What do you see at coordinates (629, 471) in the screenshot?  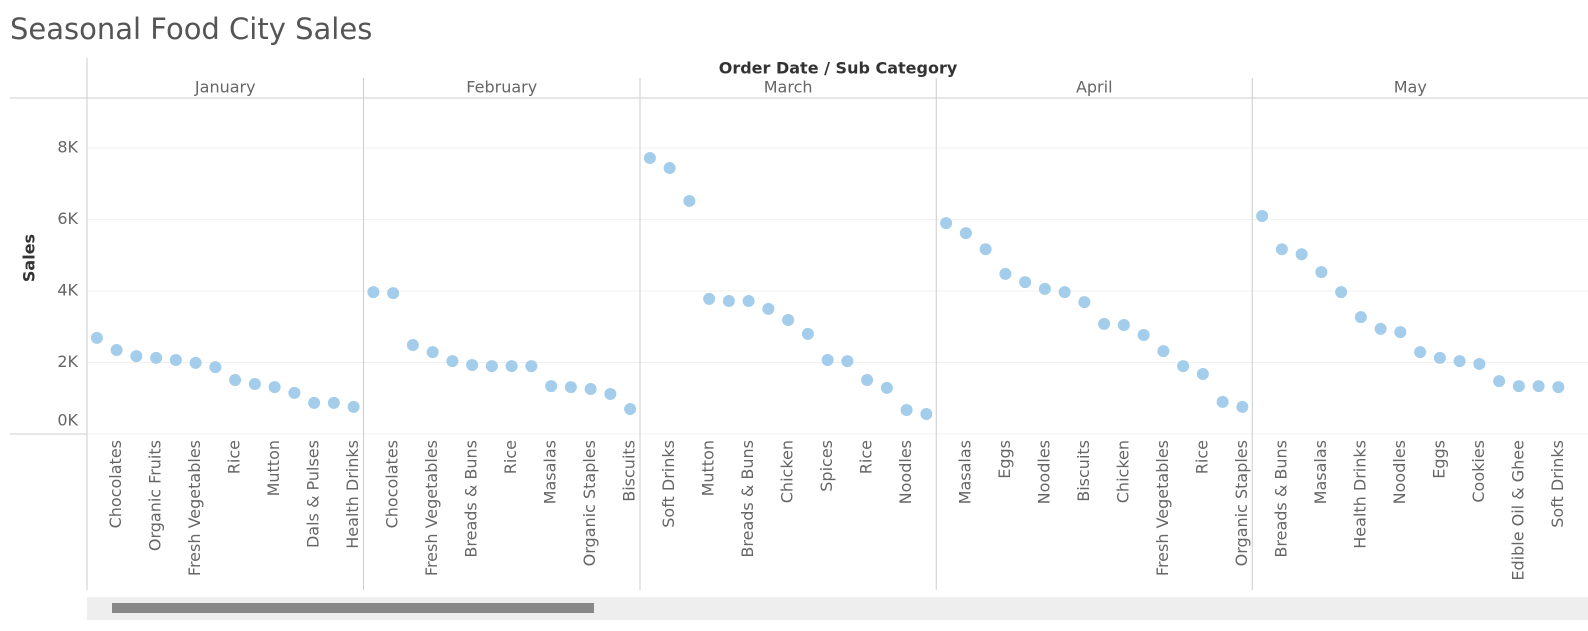 I see `x-tick-label: Biscuits` at bounding box center [629, 471].